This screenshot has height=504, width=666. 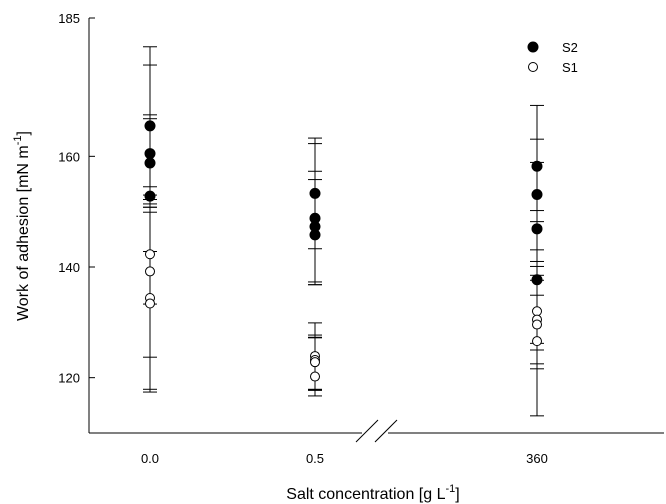 I want to click on y-axis-title: Work of adhesion [mN m-1], so click(x=22, y=226).